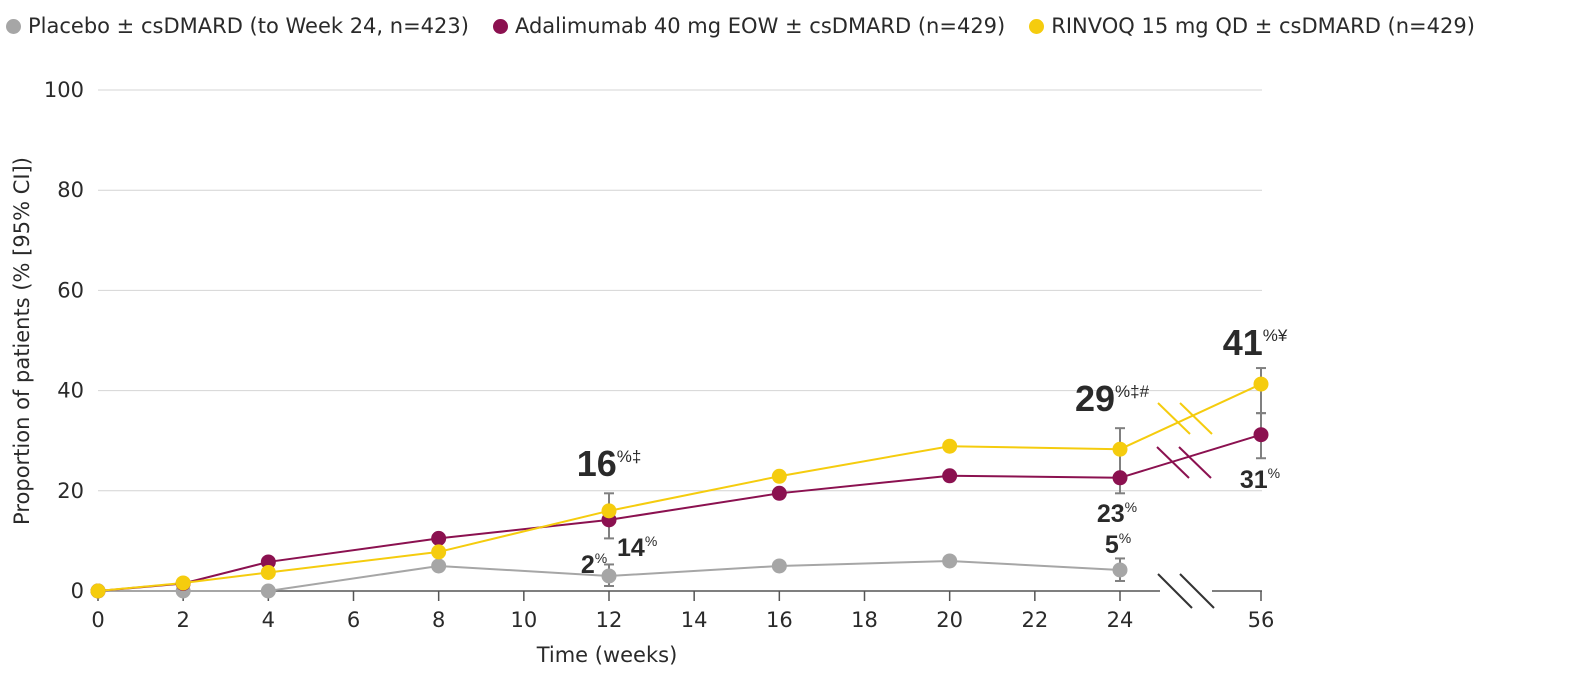  I want to click on y-tick-label: 0, so click(77, 591).